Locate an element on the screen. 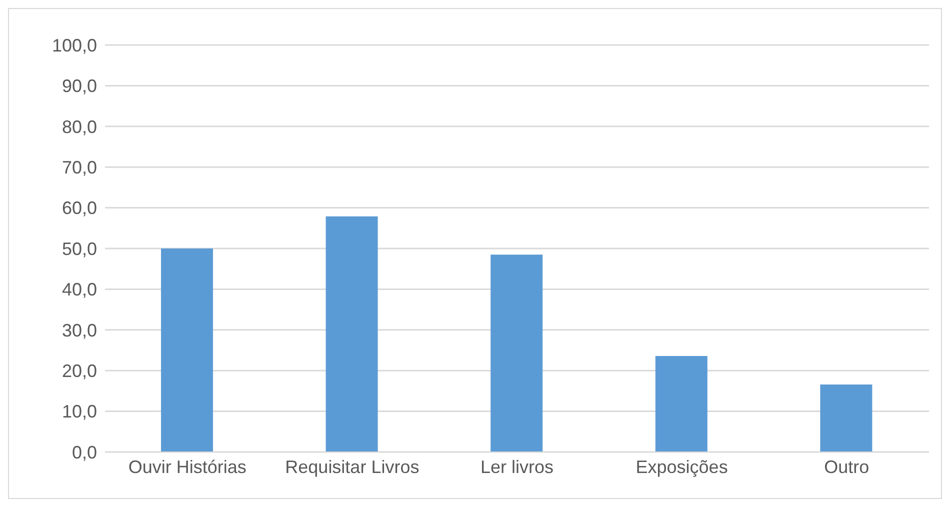 The width and height of the screenshot is (948, 505). x-tick-label: Requisitar Livros is located at coordinates (352, 466).